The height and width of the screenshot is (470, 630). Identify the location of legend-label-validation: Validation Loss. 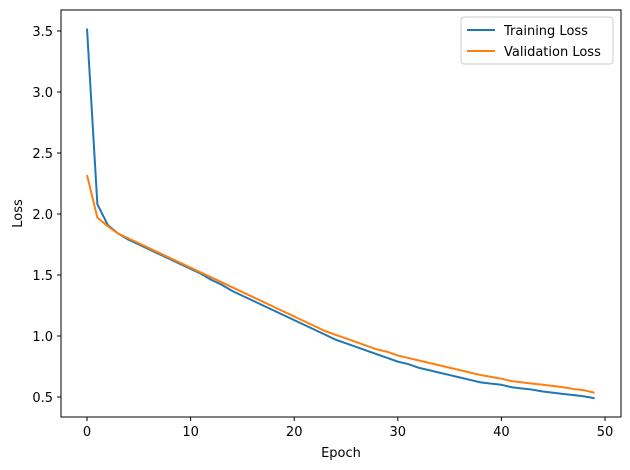
(552, 52).